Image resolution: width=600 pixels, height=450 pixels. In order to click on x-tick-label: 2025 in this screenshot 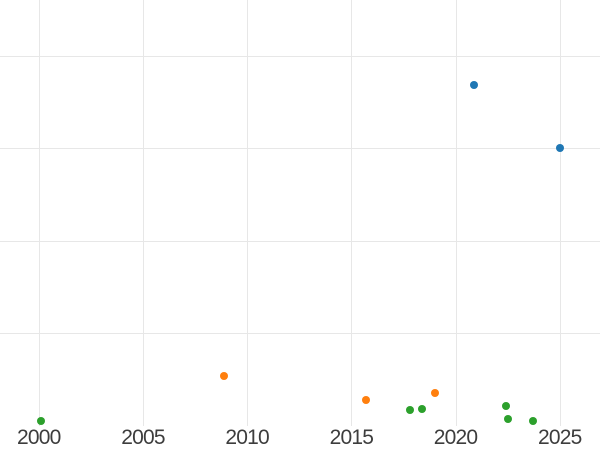, I will do `click(560, 437)`.